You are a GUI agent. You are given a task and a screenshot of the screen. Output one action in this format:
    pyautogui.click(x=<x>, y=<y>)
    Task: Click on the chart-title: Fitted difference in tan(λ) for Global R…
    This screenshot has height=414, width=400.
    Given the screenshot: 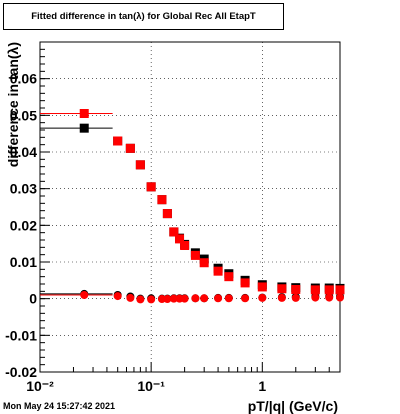 What is the action you would take?
    pyautogui.click(x=143, y=16)
    